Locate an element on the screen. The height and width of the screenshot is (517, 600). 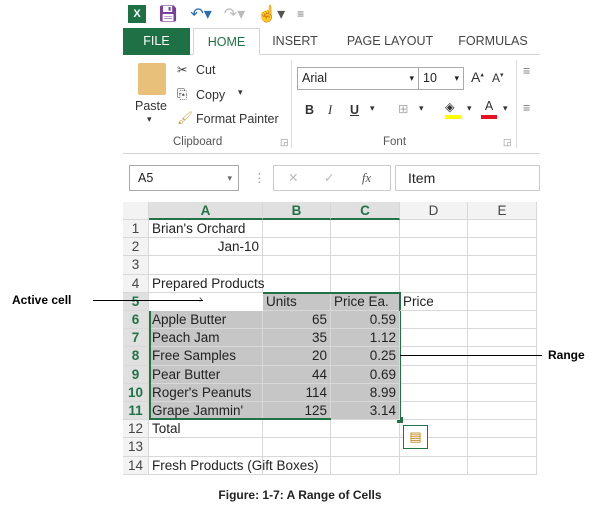
paste-dropdown-icon: ▾ is located at coordinates (149, 119).